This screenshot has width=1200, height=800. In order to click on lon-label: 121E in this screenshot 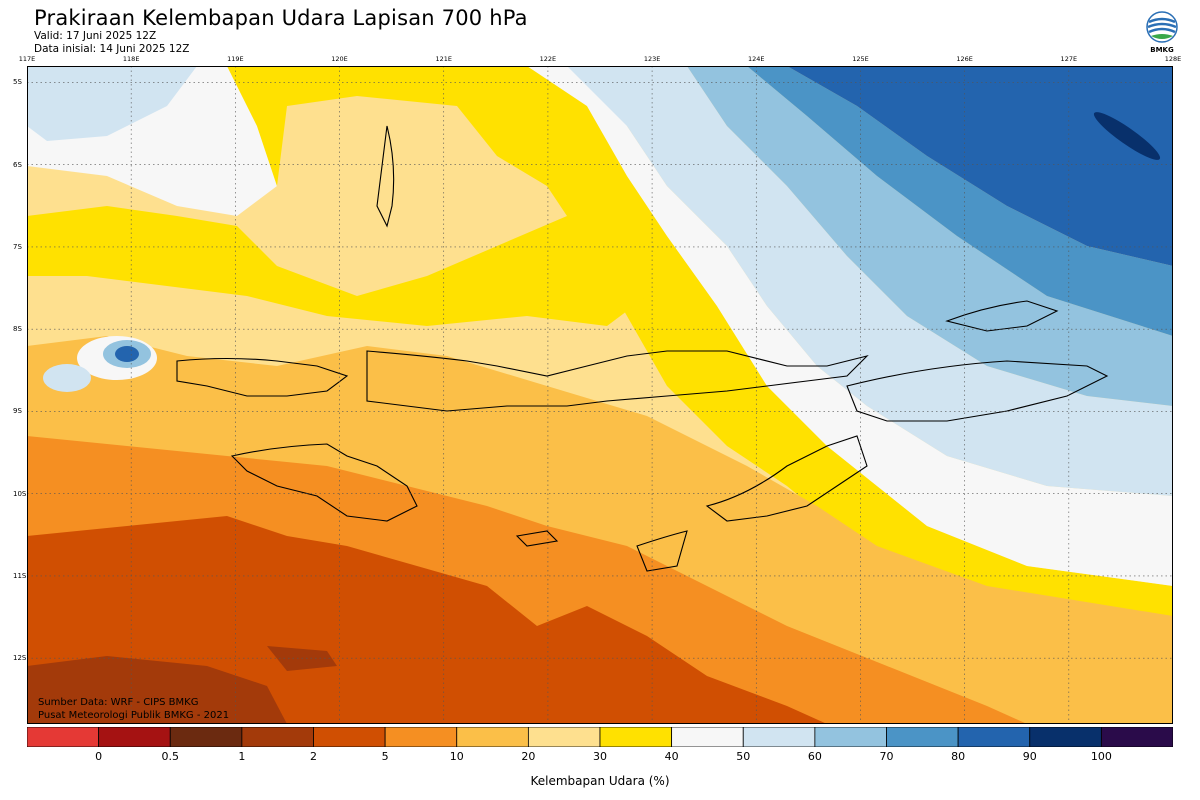, I will do `click(443, 59)`.